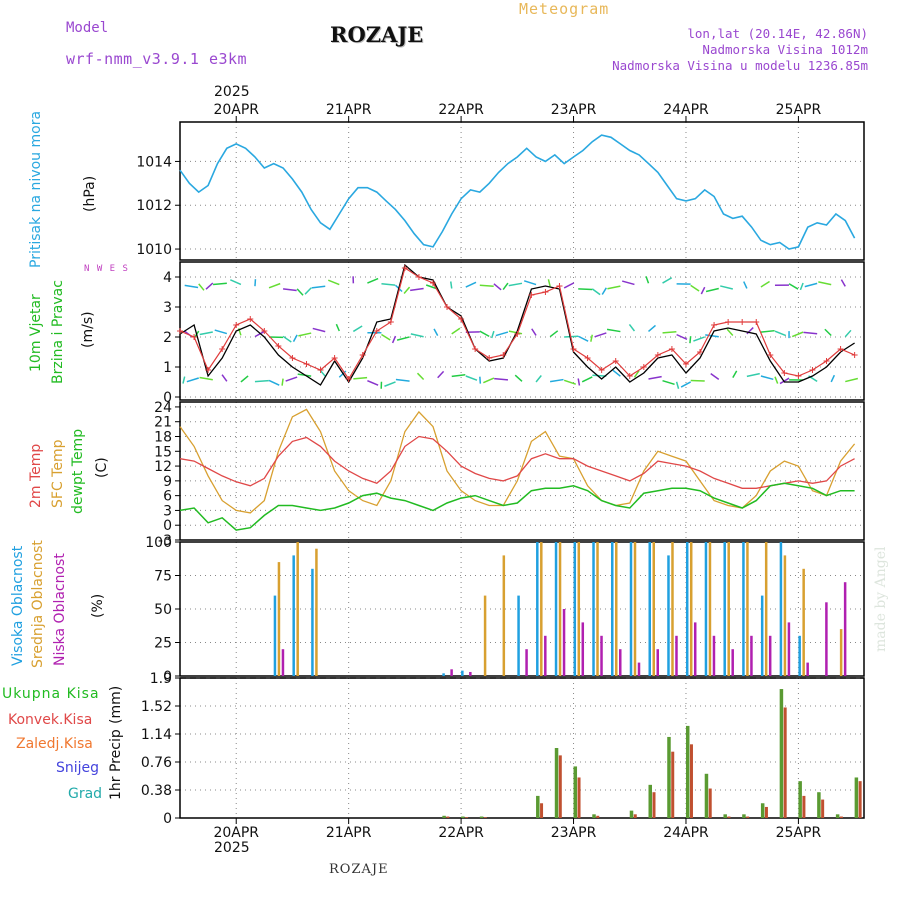 This screenshot has height=900, width=900. What do you see at coordinates (517, 506) in the screenshot?
I see `dewpt-line` at bounding box center [517, 506].